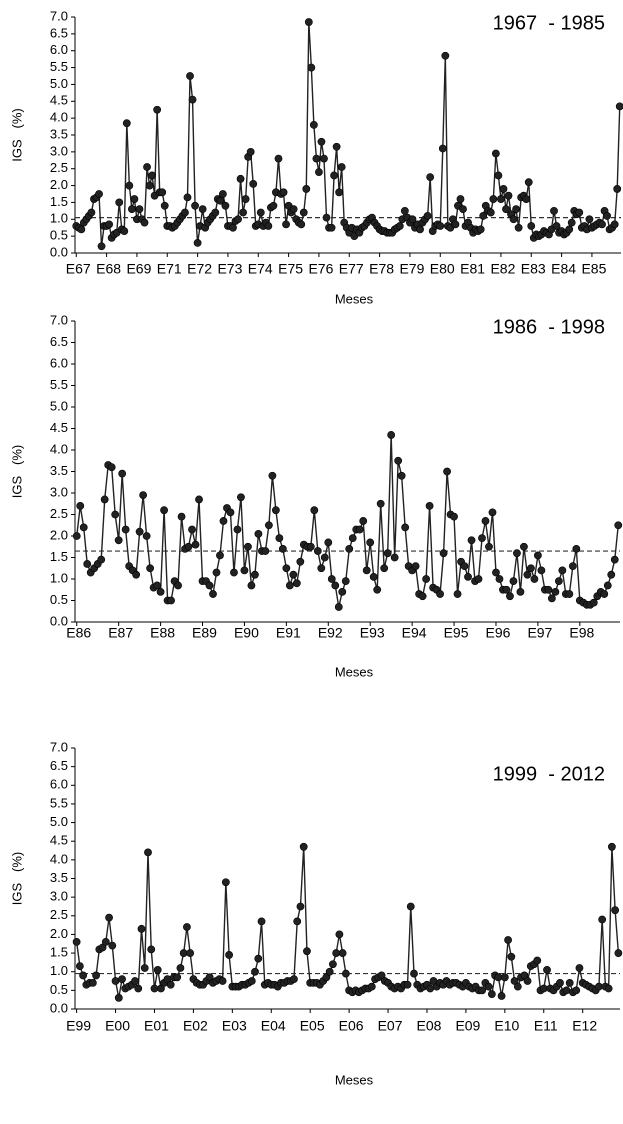  What do you see at coordinates (108, 269) in the screenshot?
I see `x-tick-label: E68` at bounding box center [108, 269].